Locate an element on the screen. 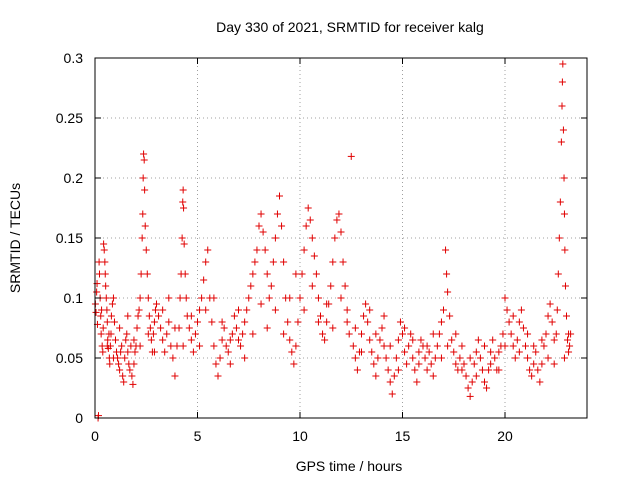  x-tick-label: 10 is located at coordinates (300, 436).